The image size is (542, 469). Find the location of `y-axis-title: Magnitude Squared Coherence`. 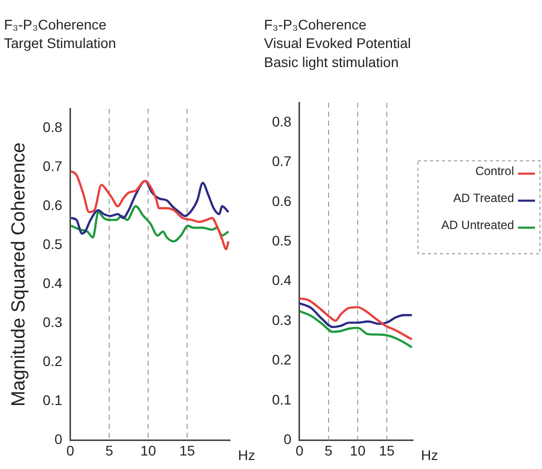

y-axis-title: Magnitude Squared Coherence is located at coordinates (19, 274).